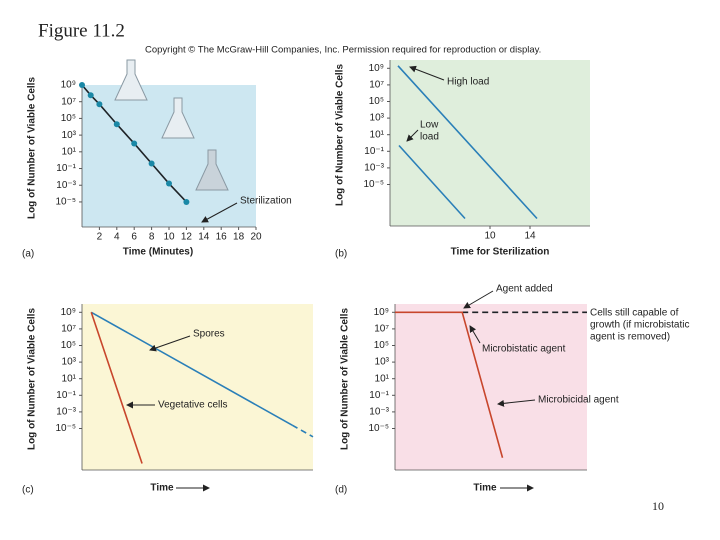 This screenshot has width=720, height=540. What do you see at coordinates (266, 201) in the screenshot?
I see `annotation: Sterilization` at bounding box center [266, 201].